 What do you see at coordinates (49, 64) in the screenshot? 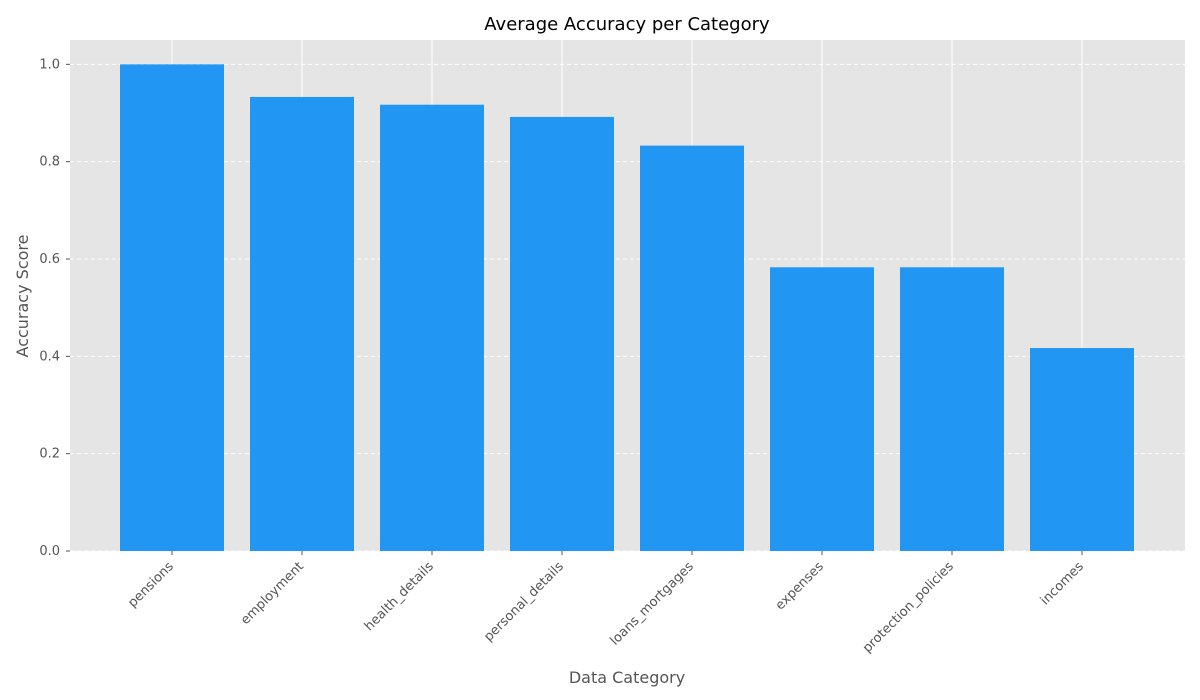
I see `y-tick-label: 1.0` at bounding box center [49, 64].